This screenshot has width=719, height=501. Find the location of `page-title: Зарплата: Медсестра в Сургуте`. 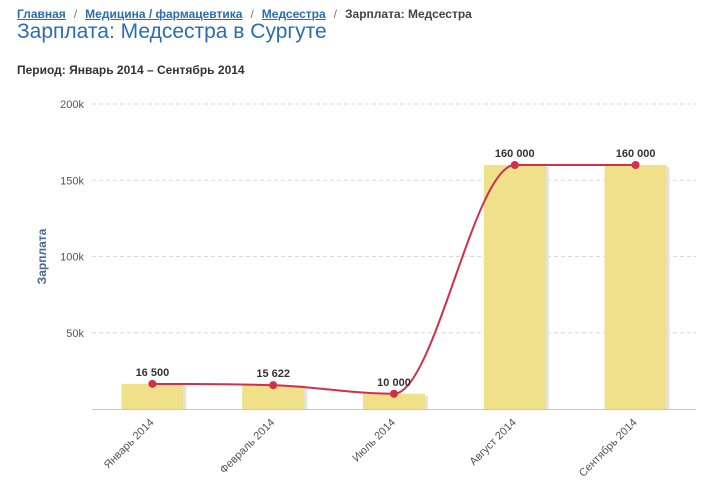

page-title: Зарплата: Медсестра в Сургуте is located at coordinates (172, 31).